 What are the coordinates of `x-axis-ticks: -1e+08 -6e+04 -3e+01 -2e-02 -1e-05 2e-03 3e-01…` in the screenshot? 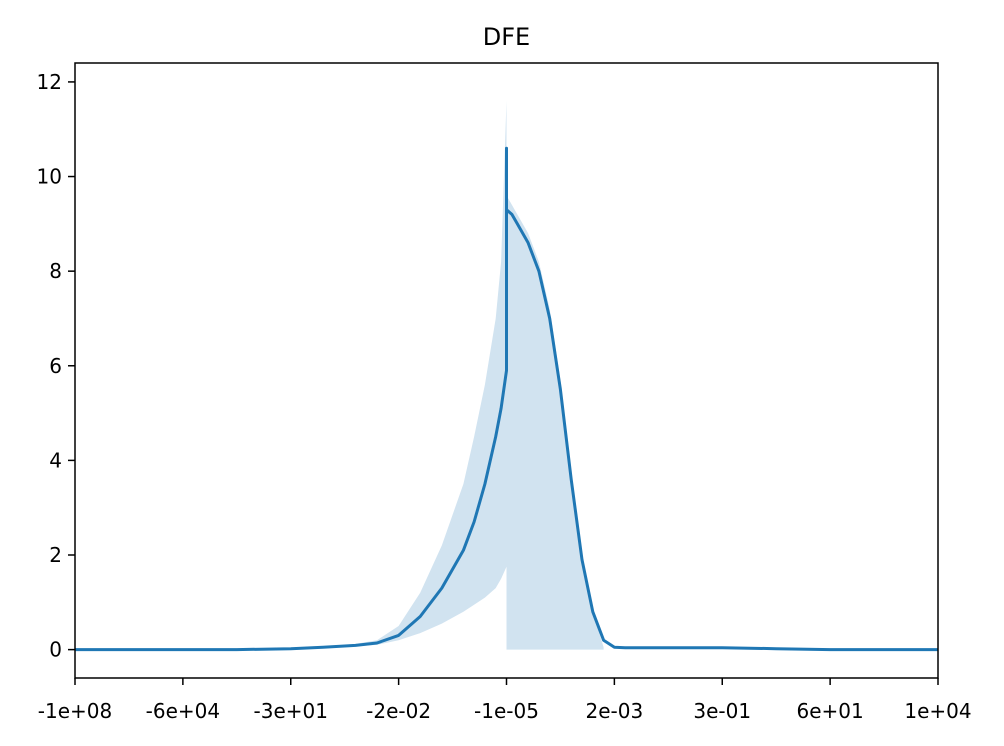 It's located at (505, 700).